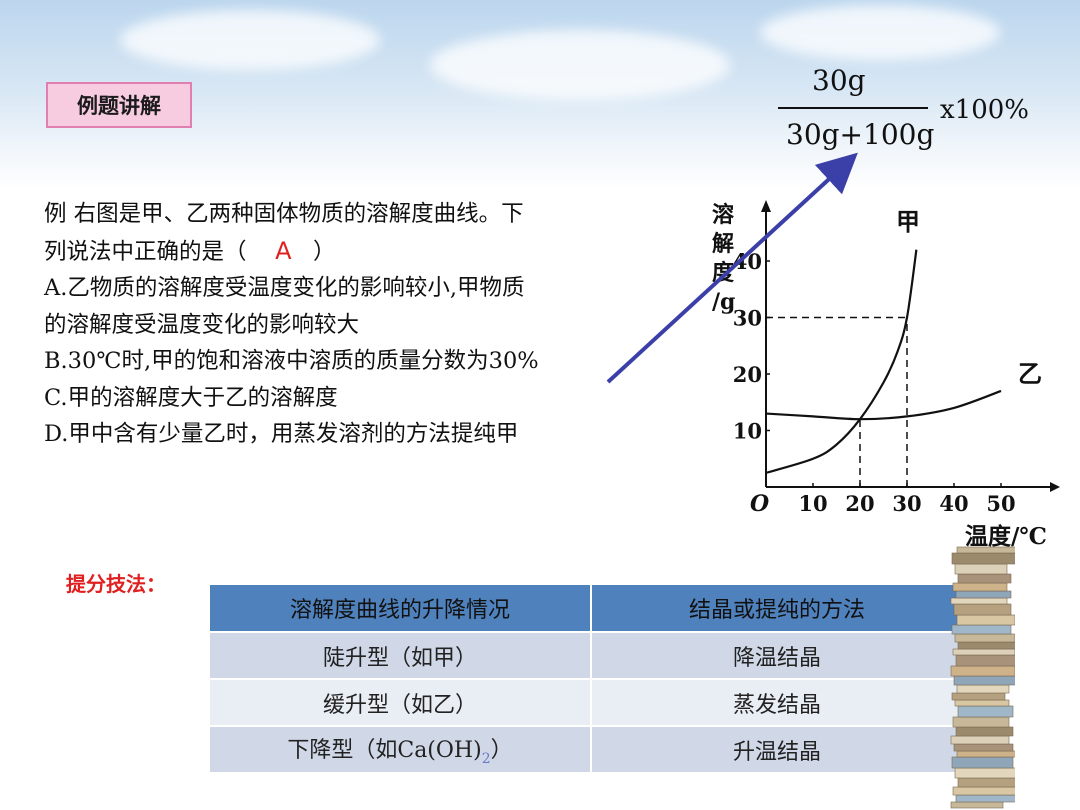 The width and height of the screenshot is (1080, 810). I want to click on x-axis-label: 温度/℃, so click(1006, 536).